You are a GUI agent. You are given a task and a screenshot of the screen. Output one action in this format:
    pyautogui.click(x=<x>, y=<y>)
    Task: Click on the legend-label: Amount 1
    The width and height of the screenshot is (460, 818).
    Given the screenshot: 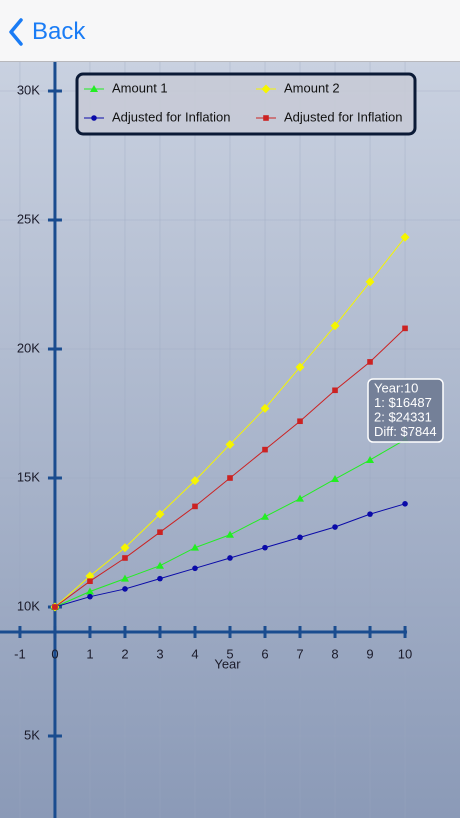 What is the action you would take?
    pyautogui.click(x=140, y=87)
    